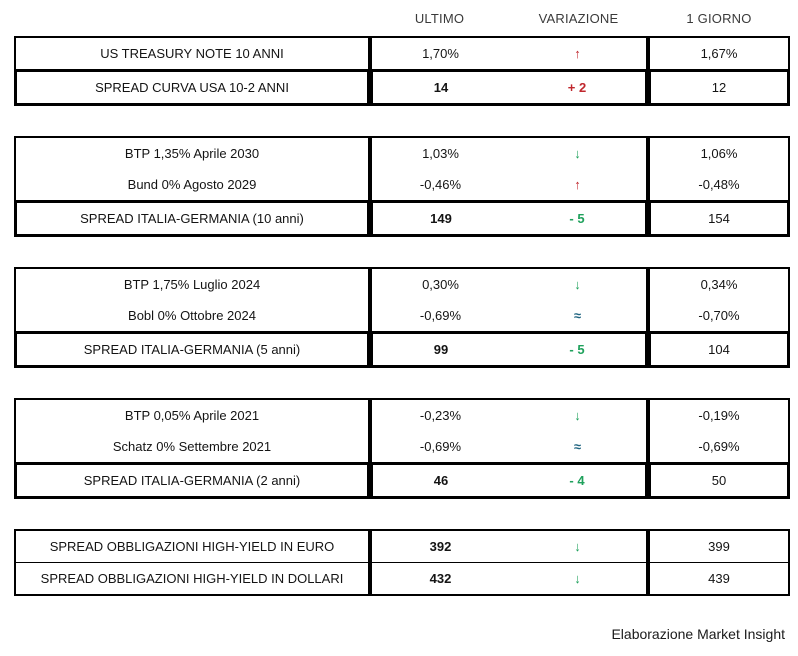 This screenshot has width=798, height=656. I want to click on table-row-values: 149 - 5, so click(509, 218).